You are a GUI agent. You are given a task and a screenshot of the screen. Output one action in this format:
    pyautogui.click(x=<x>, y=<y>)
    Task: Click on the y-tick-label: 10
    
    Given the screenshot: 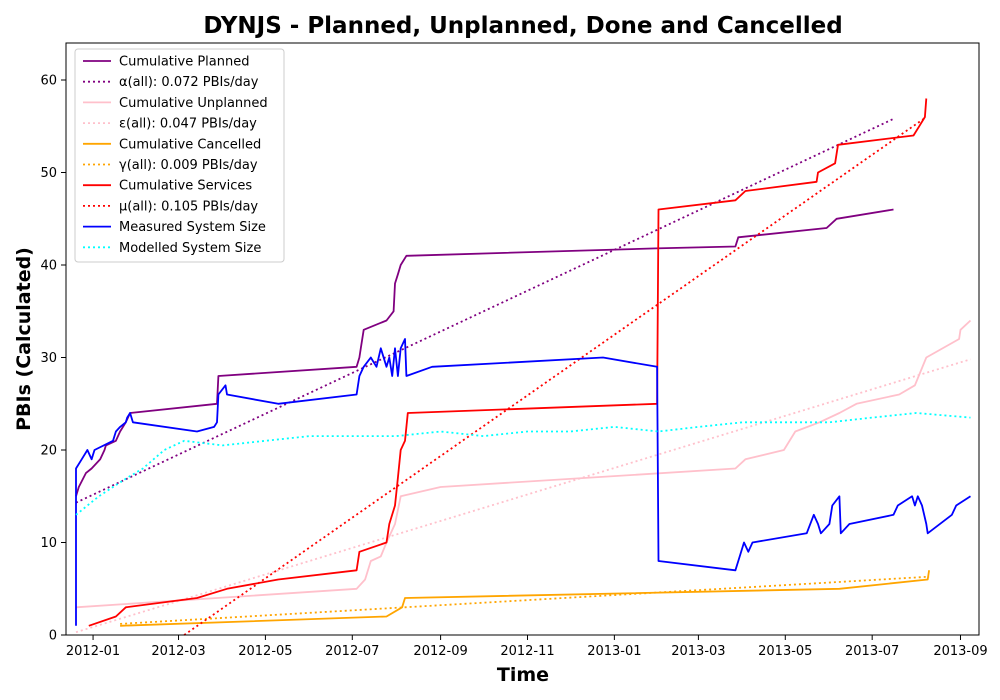 What is the action you would take?
    pyautogui.click(x=48, y=543)
    